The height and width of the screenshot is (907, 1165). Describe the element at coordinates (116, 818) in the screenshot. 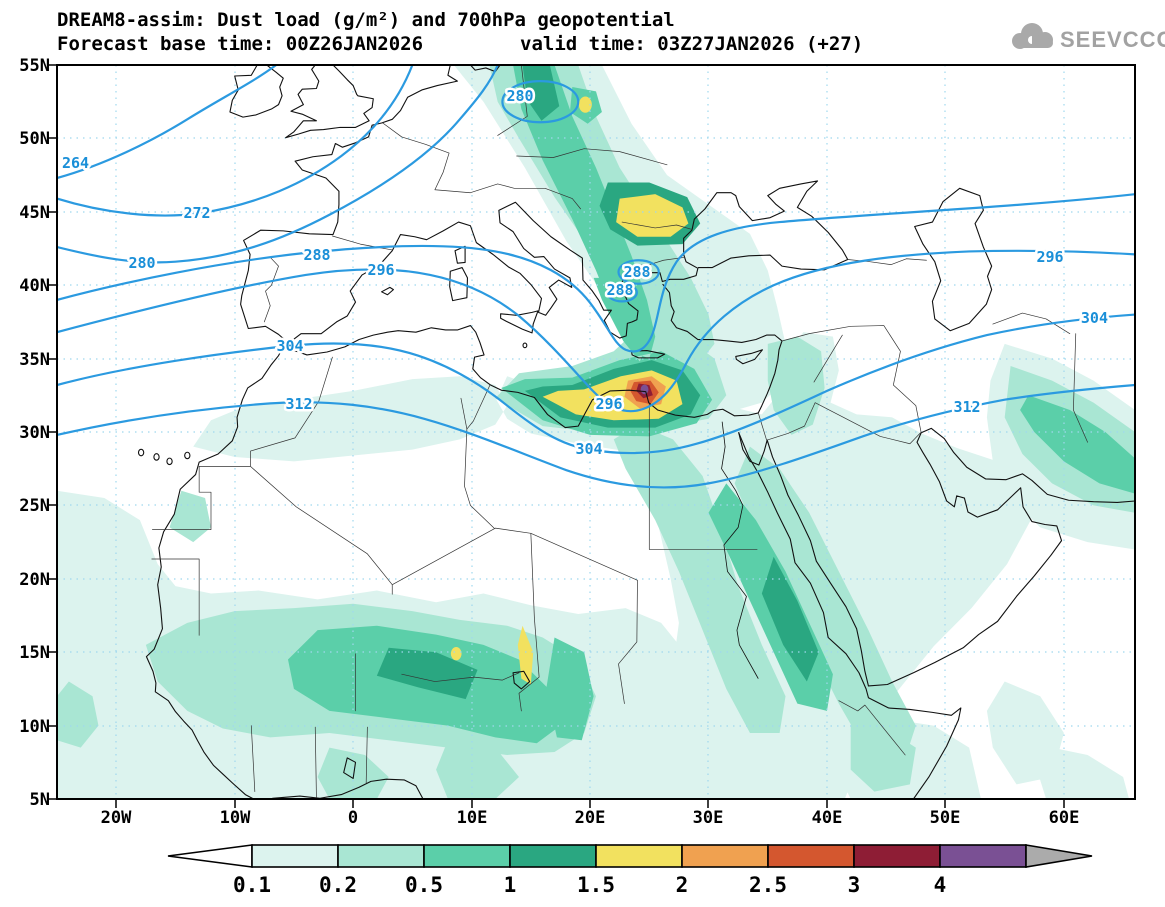

I see `lon-tick-label: 20W` at that location.